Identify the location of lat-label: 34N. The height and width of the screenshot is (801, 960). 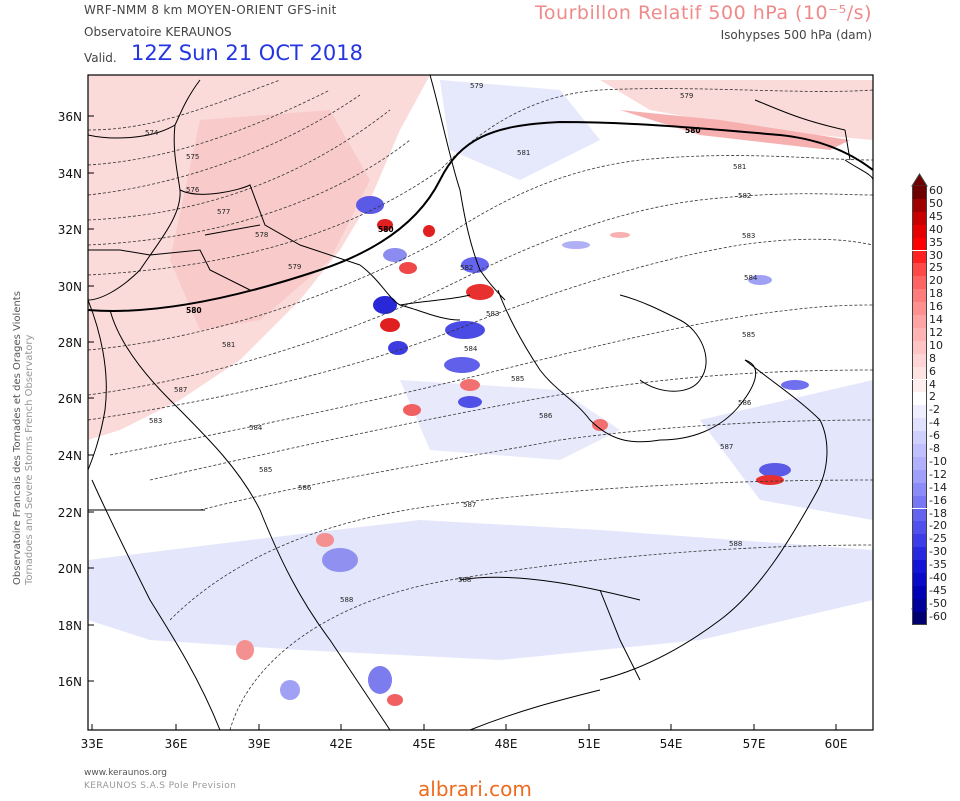
(70, 174).